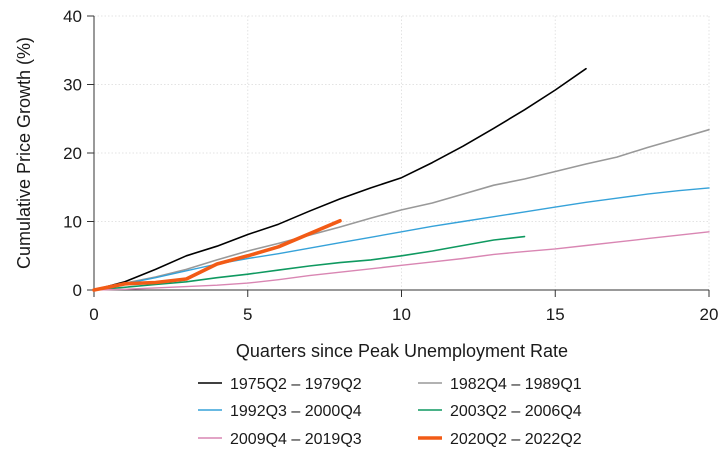 Image resolution: width=722 pixels, height=460 pixels. Describe the element at coordinates (296, 384) in the screenshot. I see `legend-label-0: 1975Q2 – 1979Q2` at that location.